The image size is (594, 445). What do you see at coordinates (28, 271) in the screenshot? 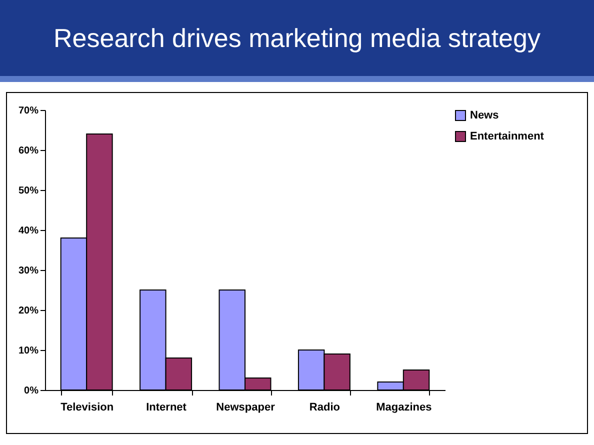
I see `y-tick-label: 30%` at bounding box center [28, 271].